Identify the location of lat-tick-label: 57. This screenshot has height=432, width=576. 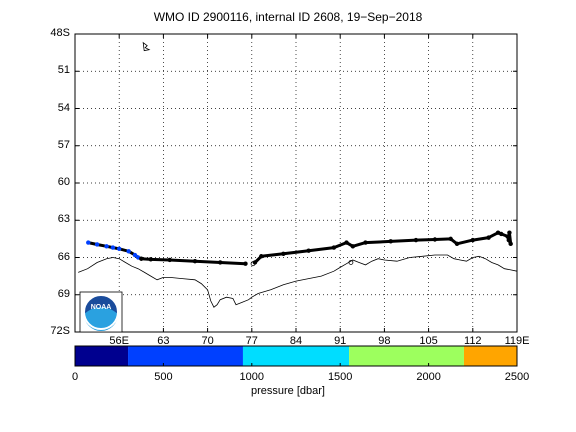
(63, 144).